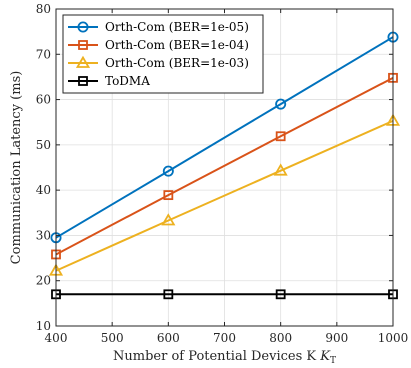 This screenshot has height=368, width=411. Describe the element at coordinates (43, 235) in the screenshot. I see `y-tick-label: 30` at that location.